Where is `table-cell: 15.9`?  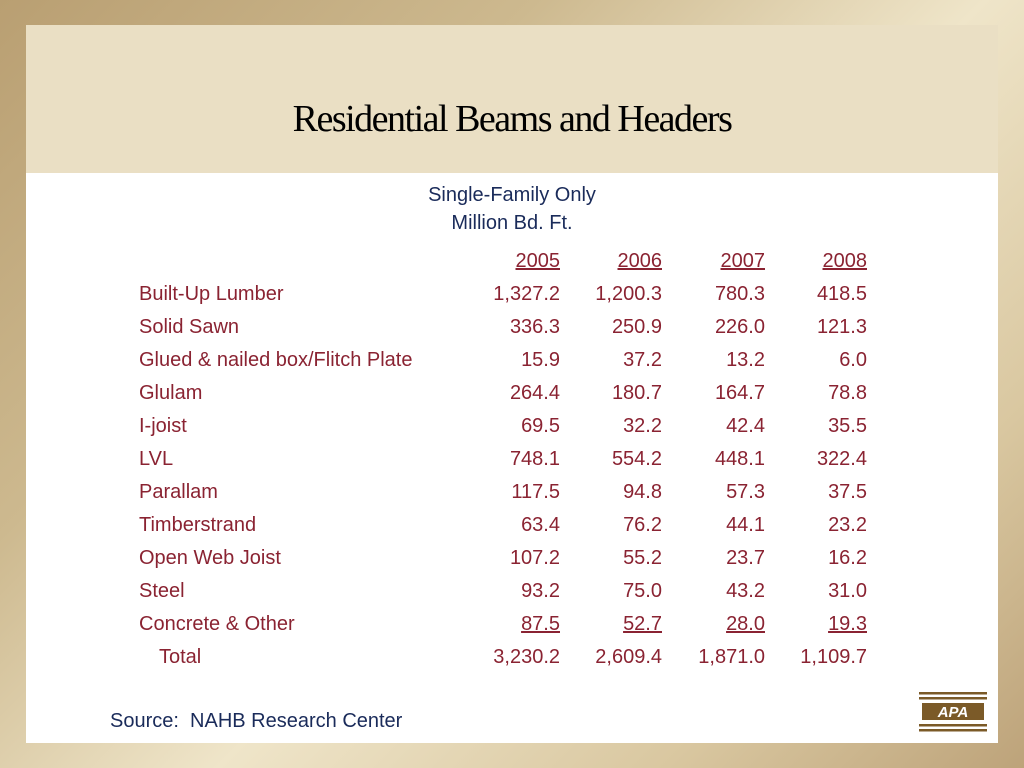 table-cell: 15.9 is located at coordinates (540, 360).